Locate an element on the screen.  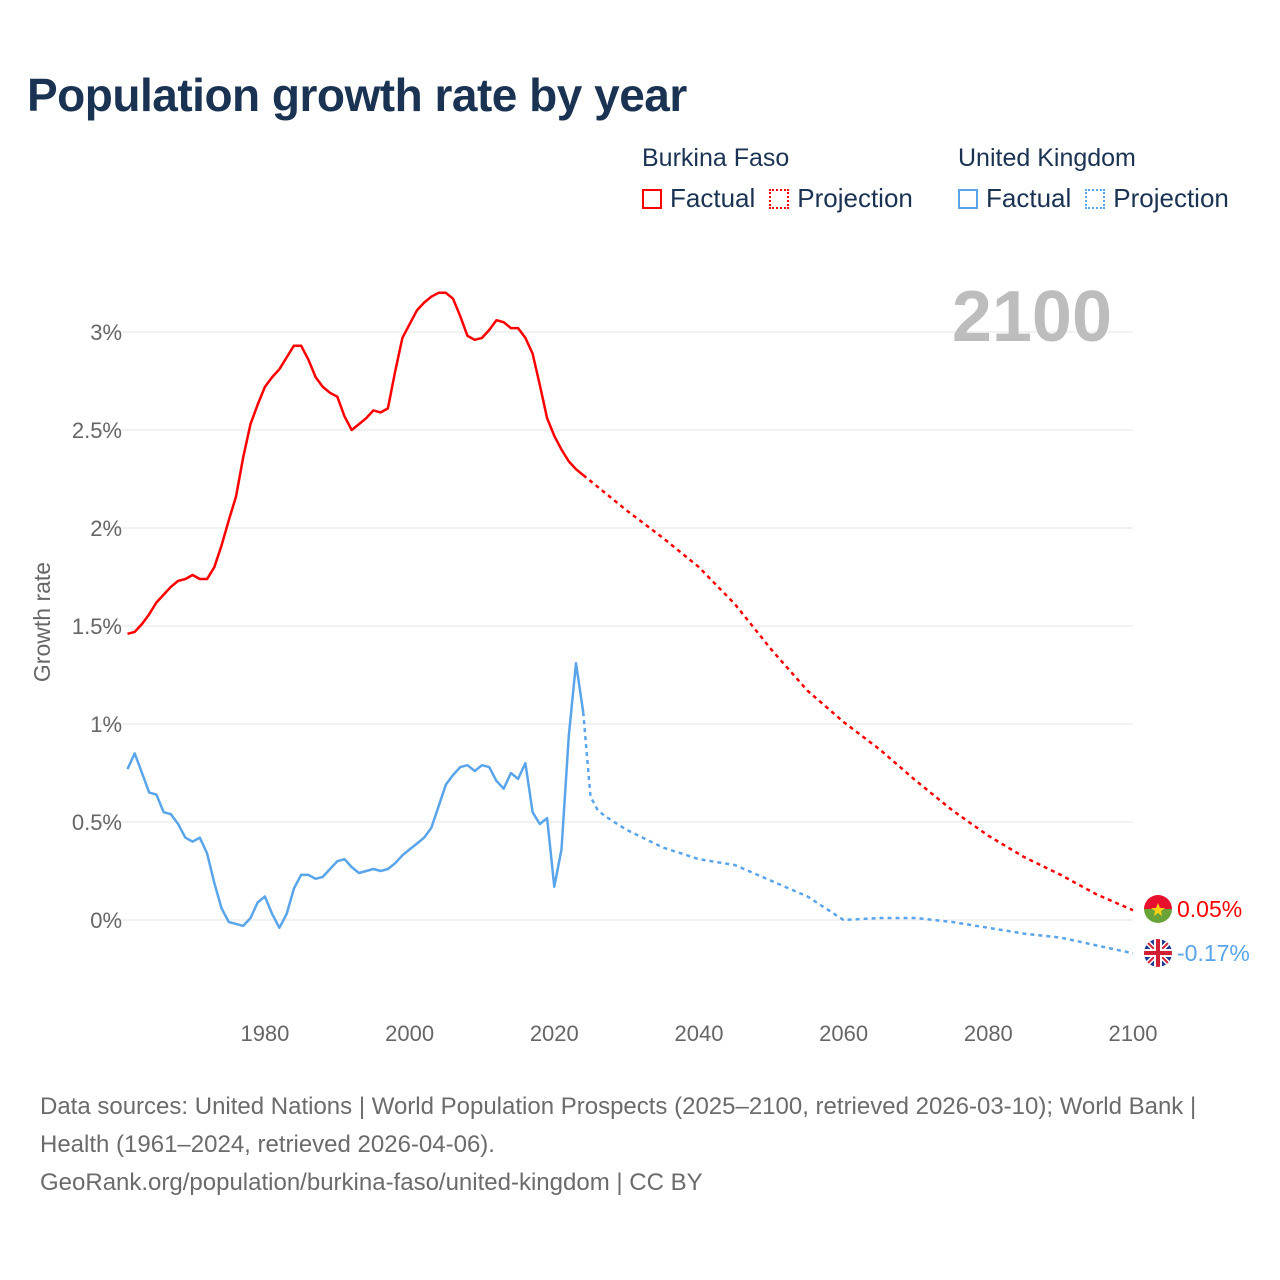
x-tick-label: 2080 is located at coordinates (988, 1033).